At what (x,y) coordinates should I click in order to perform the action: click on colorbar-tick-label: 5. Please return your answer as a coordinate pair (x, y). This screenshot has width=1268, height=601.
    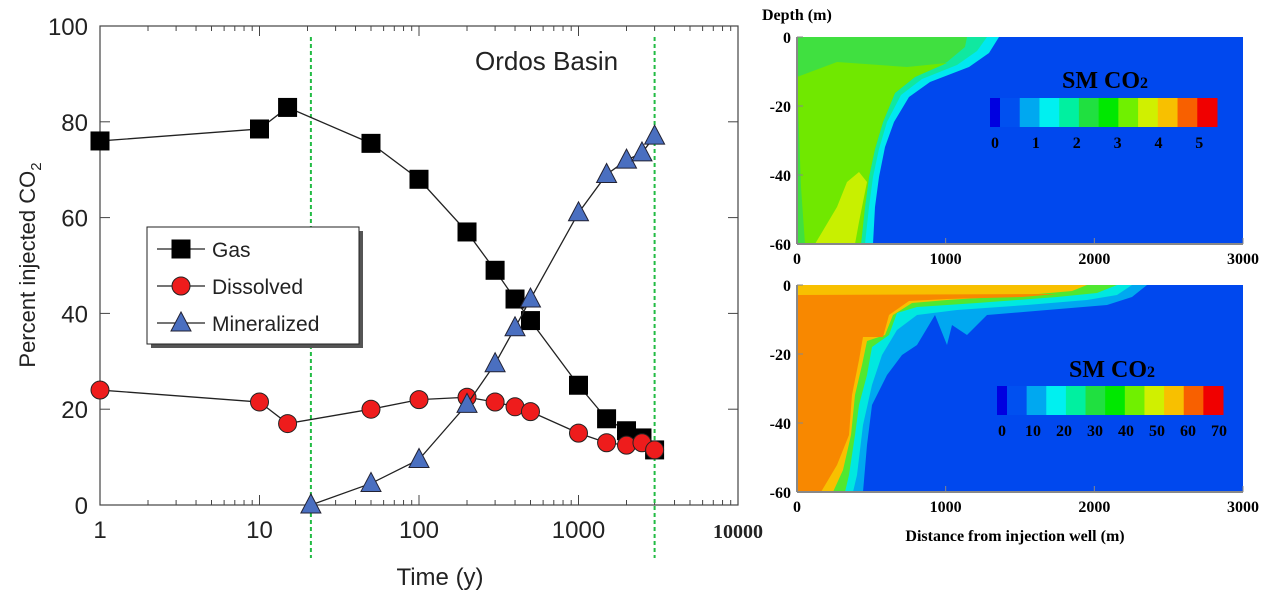
    Looking at the image, I should click on (1199, 143).